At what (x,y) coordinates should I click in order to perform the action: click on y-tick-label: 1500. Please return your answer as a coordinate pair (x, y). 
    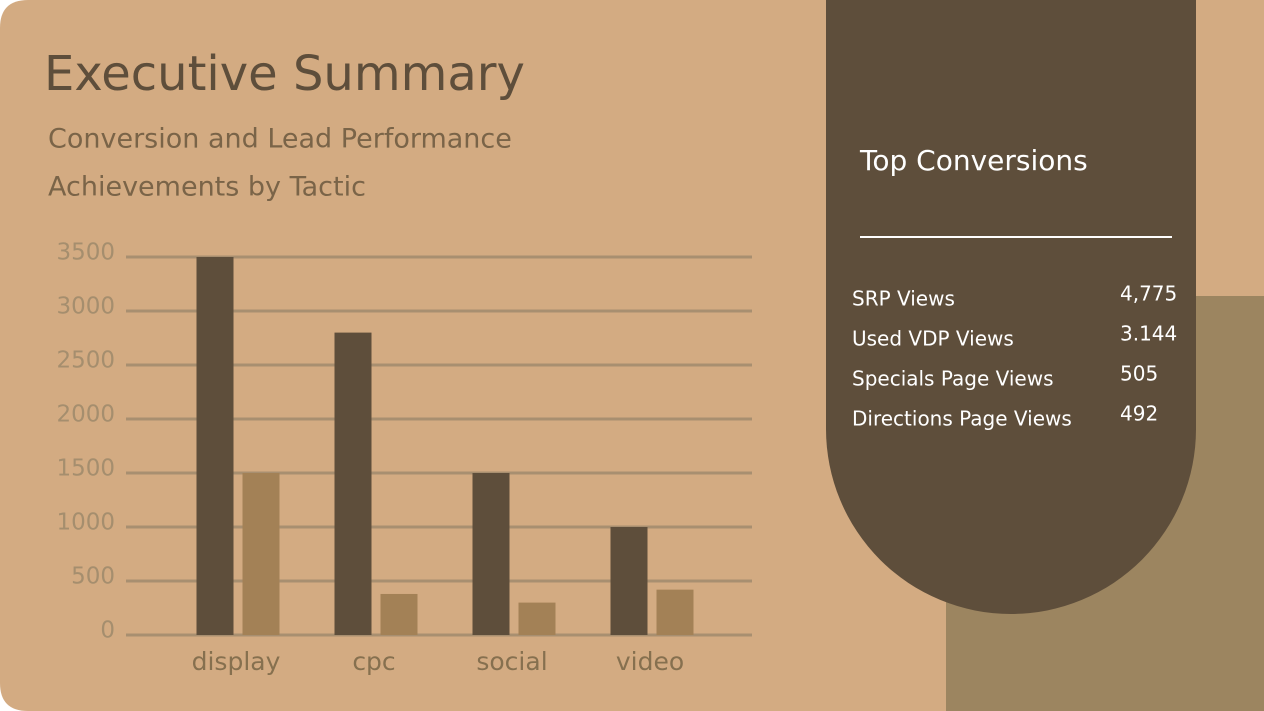
    Looking at the image, I should click on (85, 469).